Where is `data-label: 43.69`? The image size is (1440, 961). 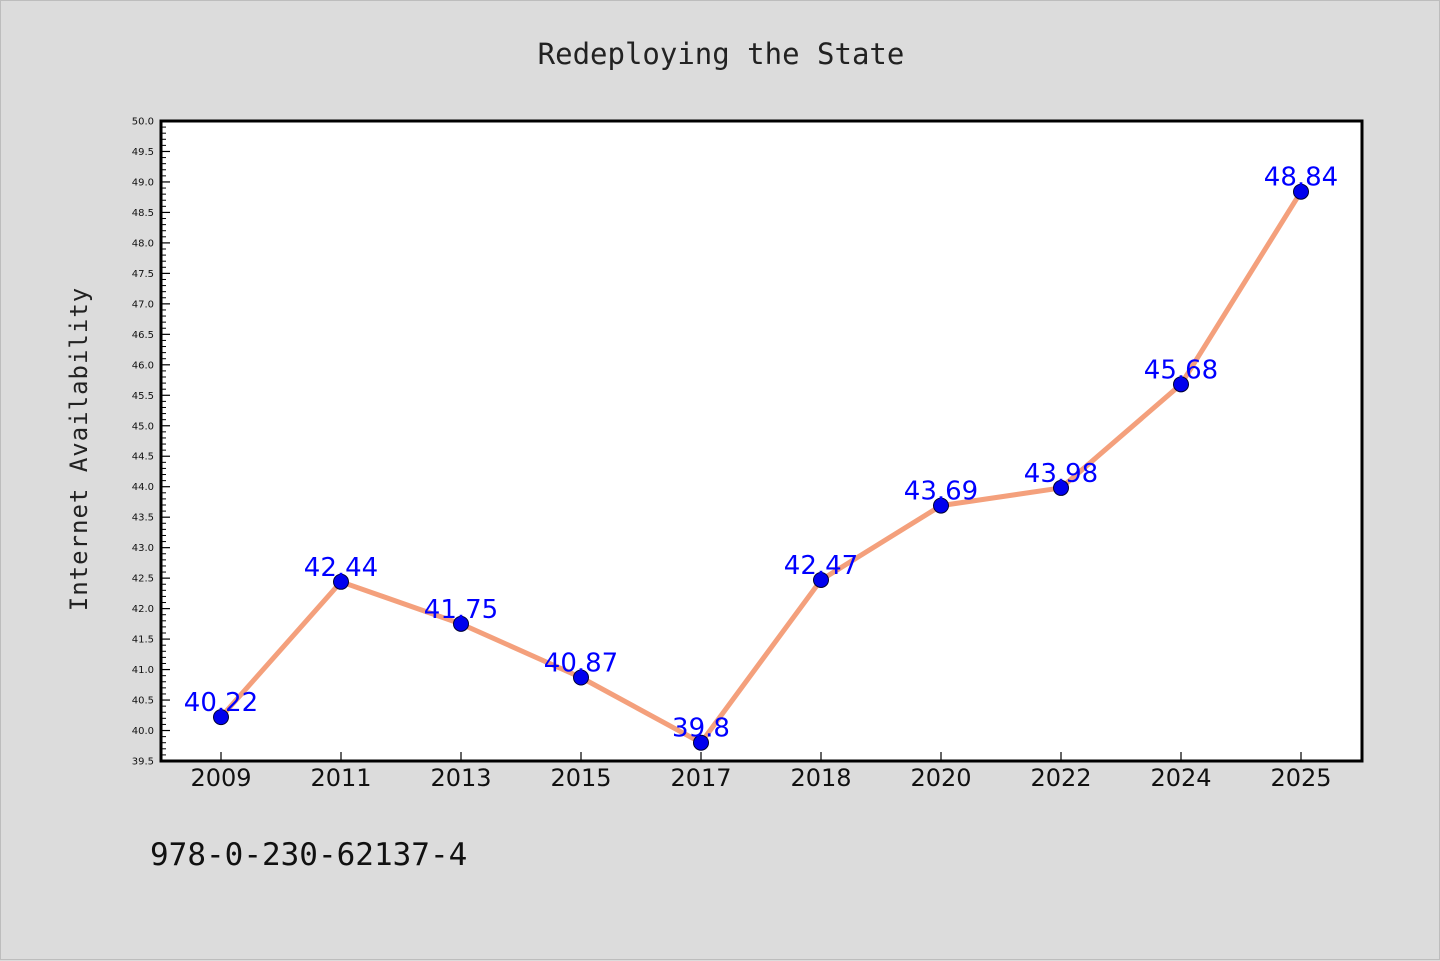
data-label: 43.69 is located at coordinates (941, 492).